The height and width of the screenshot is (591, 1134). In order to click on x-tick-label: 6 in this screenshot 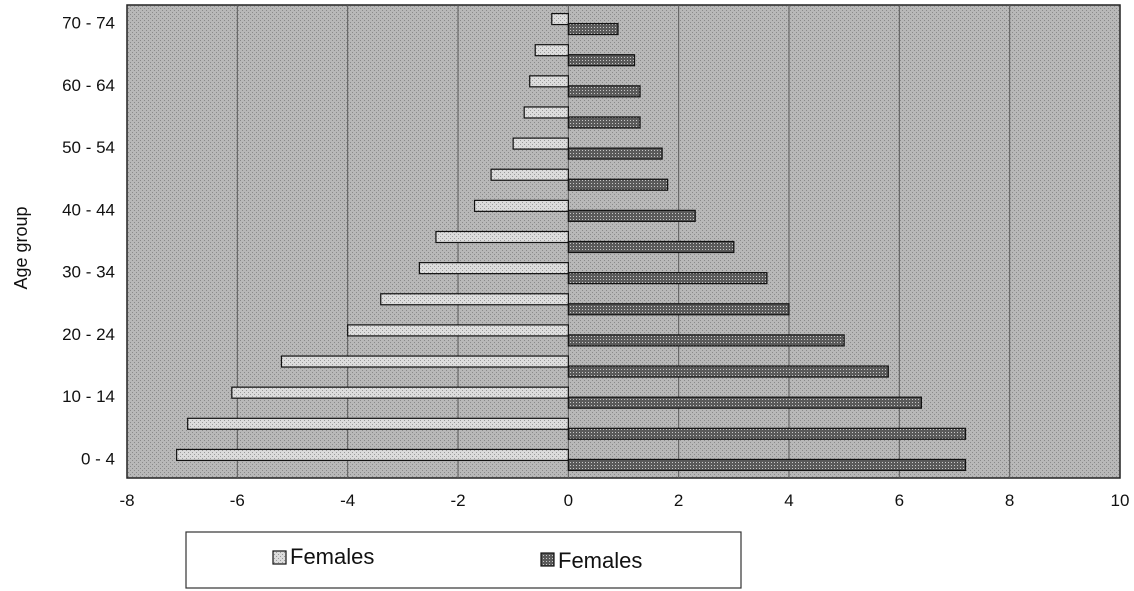, I will do `click(899, 500)`.